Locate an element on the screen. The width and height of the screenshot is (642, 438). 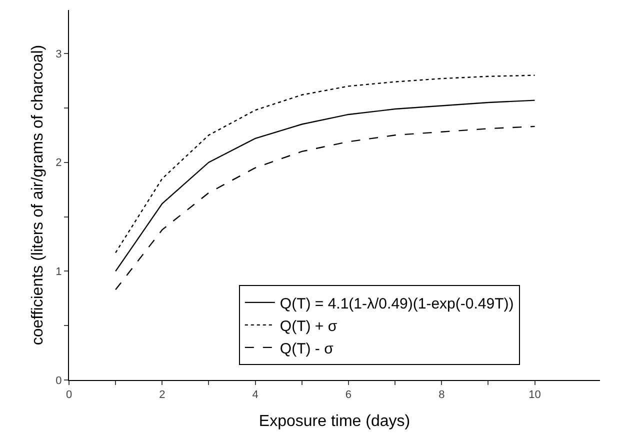
x-tick-label: 10 is located at coordinates (534, 395).